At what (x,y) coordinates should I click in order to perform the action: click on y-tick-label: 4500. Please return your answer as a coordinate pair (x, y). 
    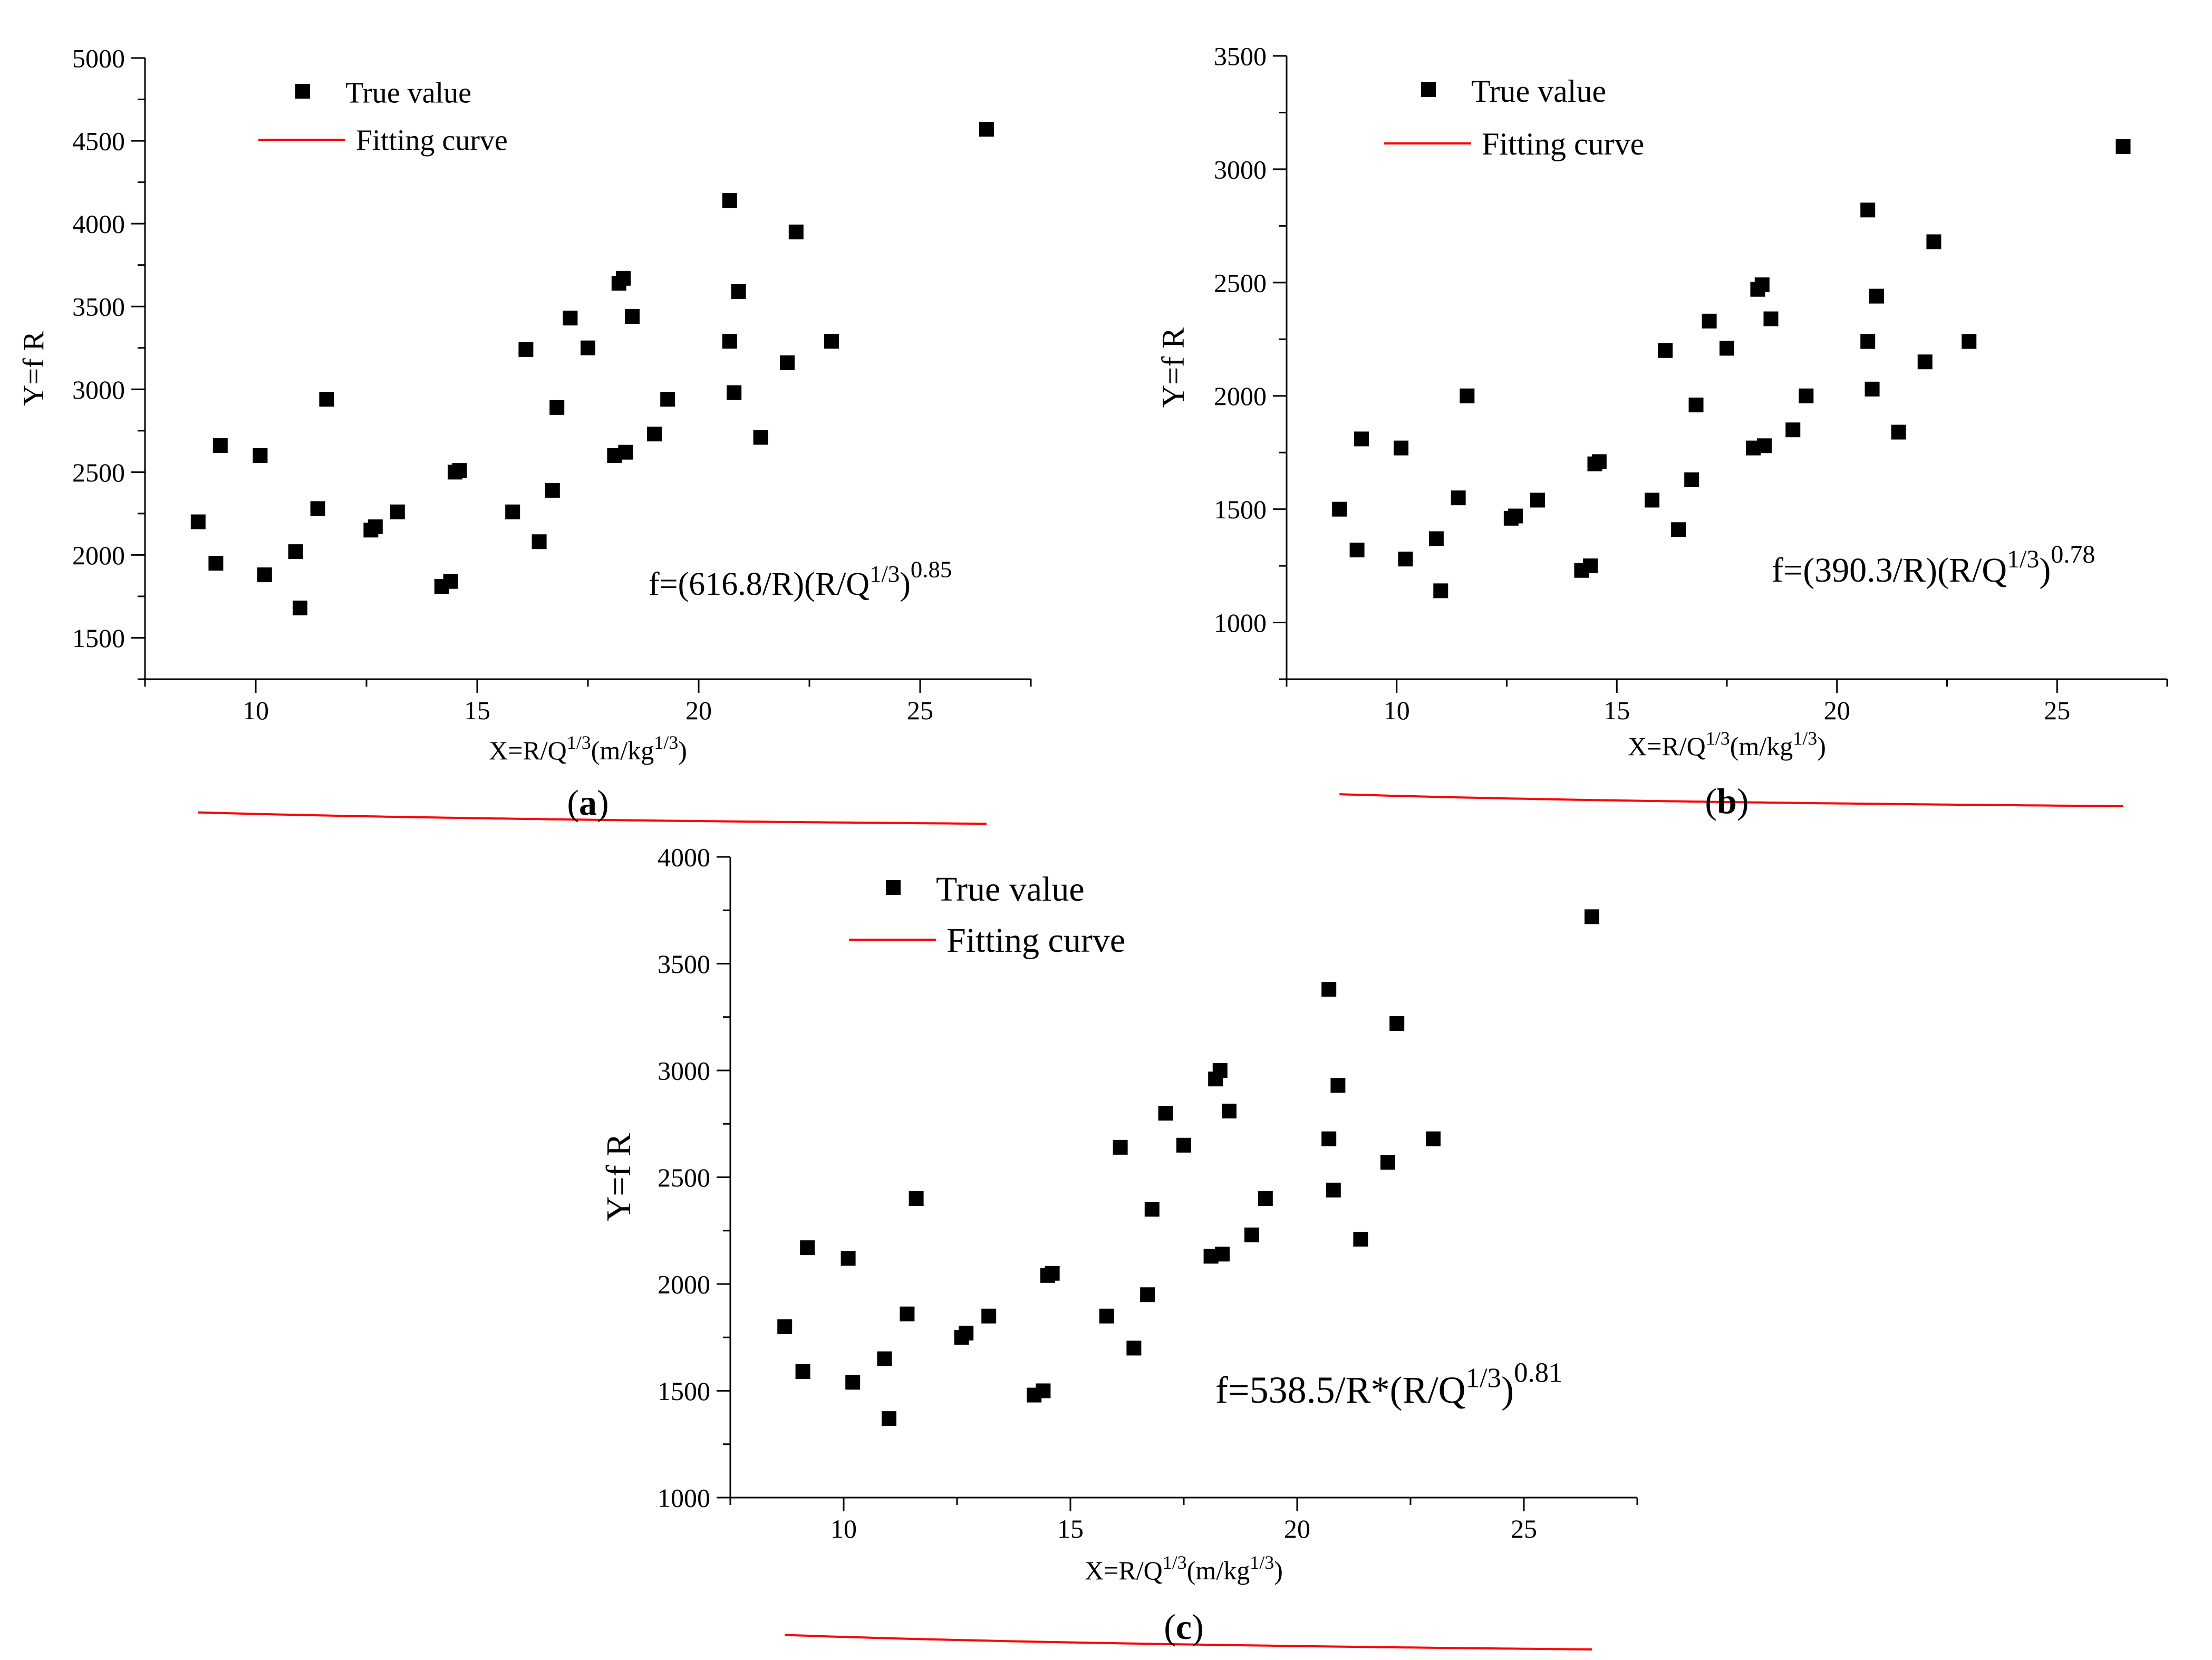
    Looking at the image, I should click on (98, 141).